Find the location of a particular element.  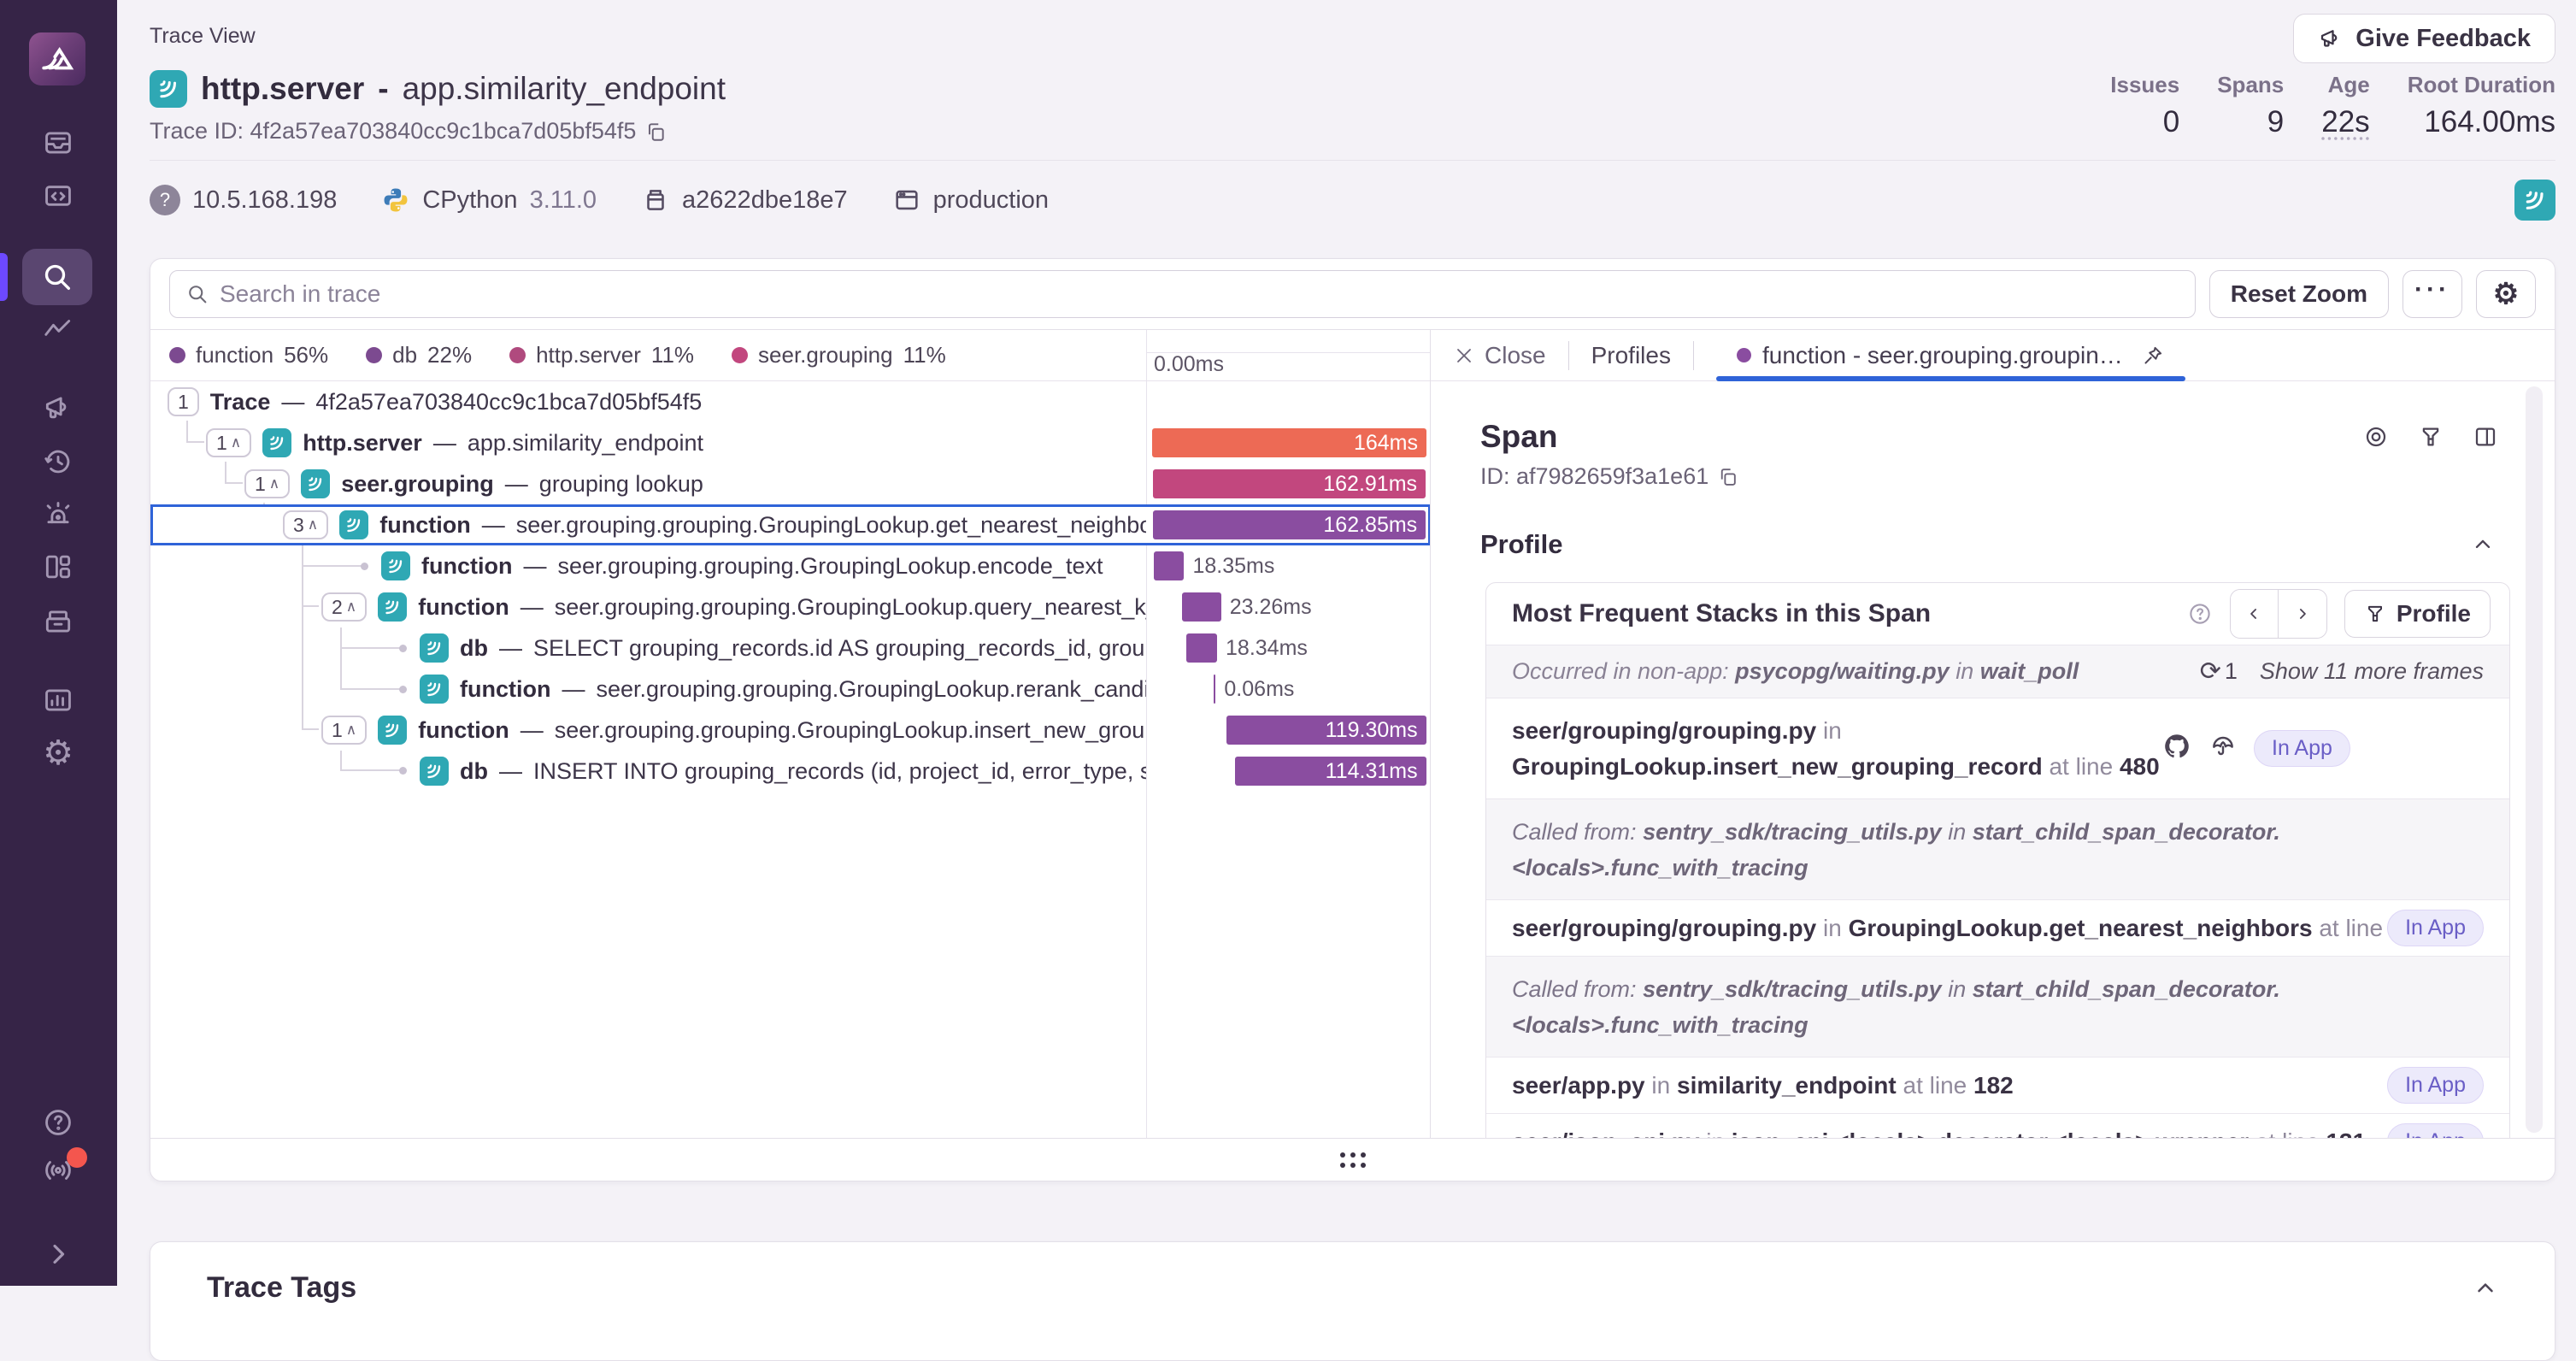

sidebar-item-releases is located at coordinates (58, 622).